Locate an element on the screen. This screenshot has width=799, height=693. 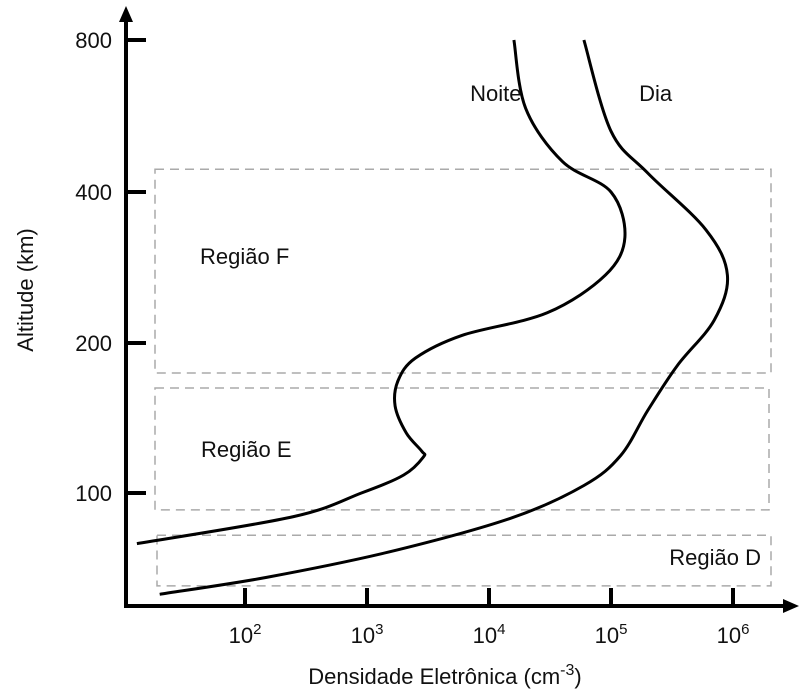
x-axis-arrow-icon is located at coordinates (791, 606).